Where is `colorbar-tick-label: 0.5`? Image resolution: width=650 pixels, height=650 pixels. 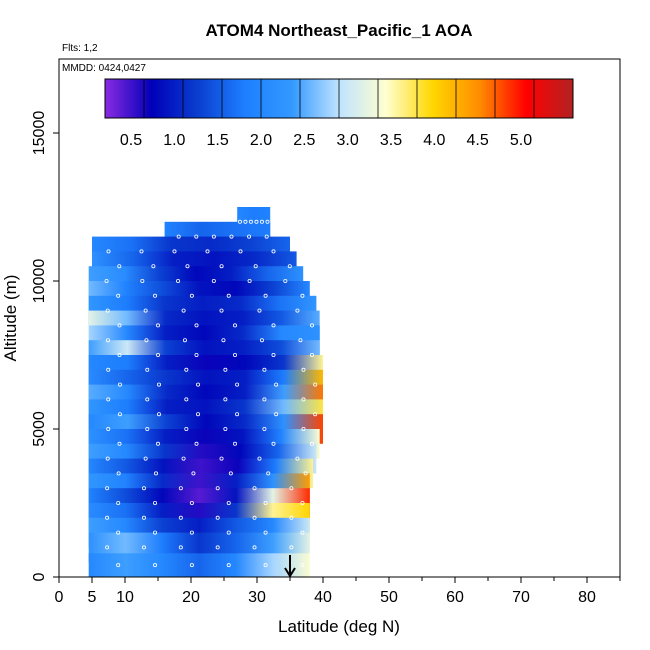
colorbar-tick-label: 0.5 is located at coordinates (131, 140).